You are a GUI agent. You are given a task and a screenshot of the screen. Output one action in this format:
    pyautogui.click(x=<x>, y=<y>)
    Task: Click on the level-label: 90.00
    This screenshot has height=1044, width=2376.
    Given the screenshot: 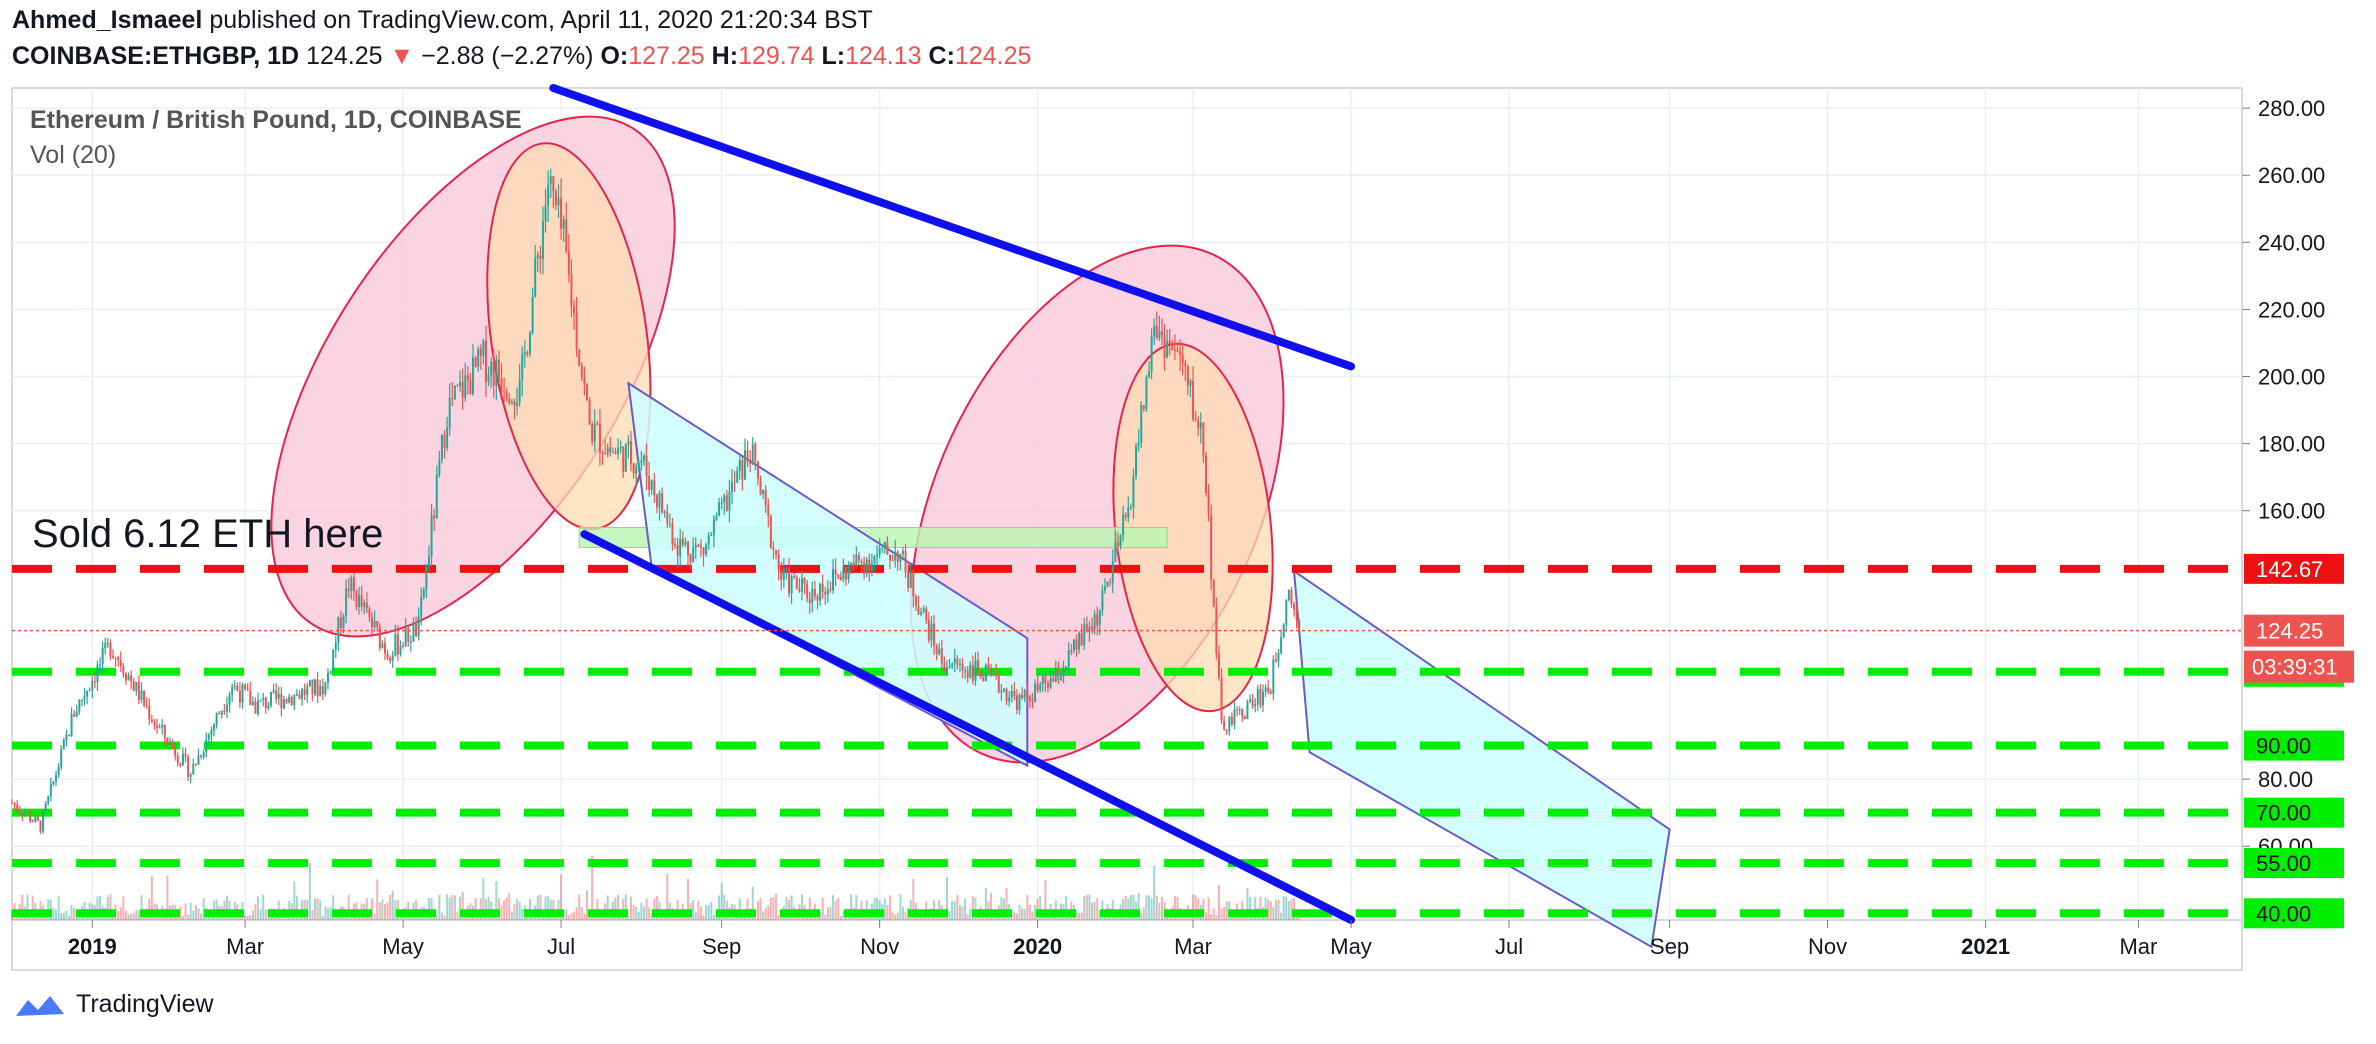 What is the action you would take?
    pyautogui.click(x=2283, y=746)
    